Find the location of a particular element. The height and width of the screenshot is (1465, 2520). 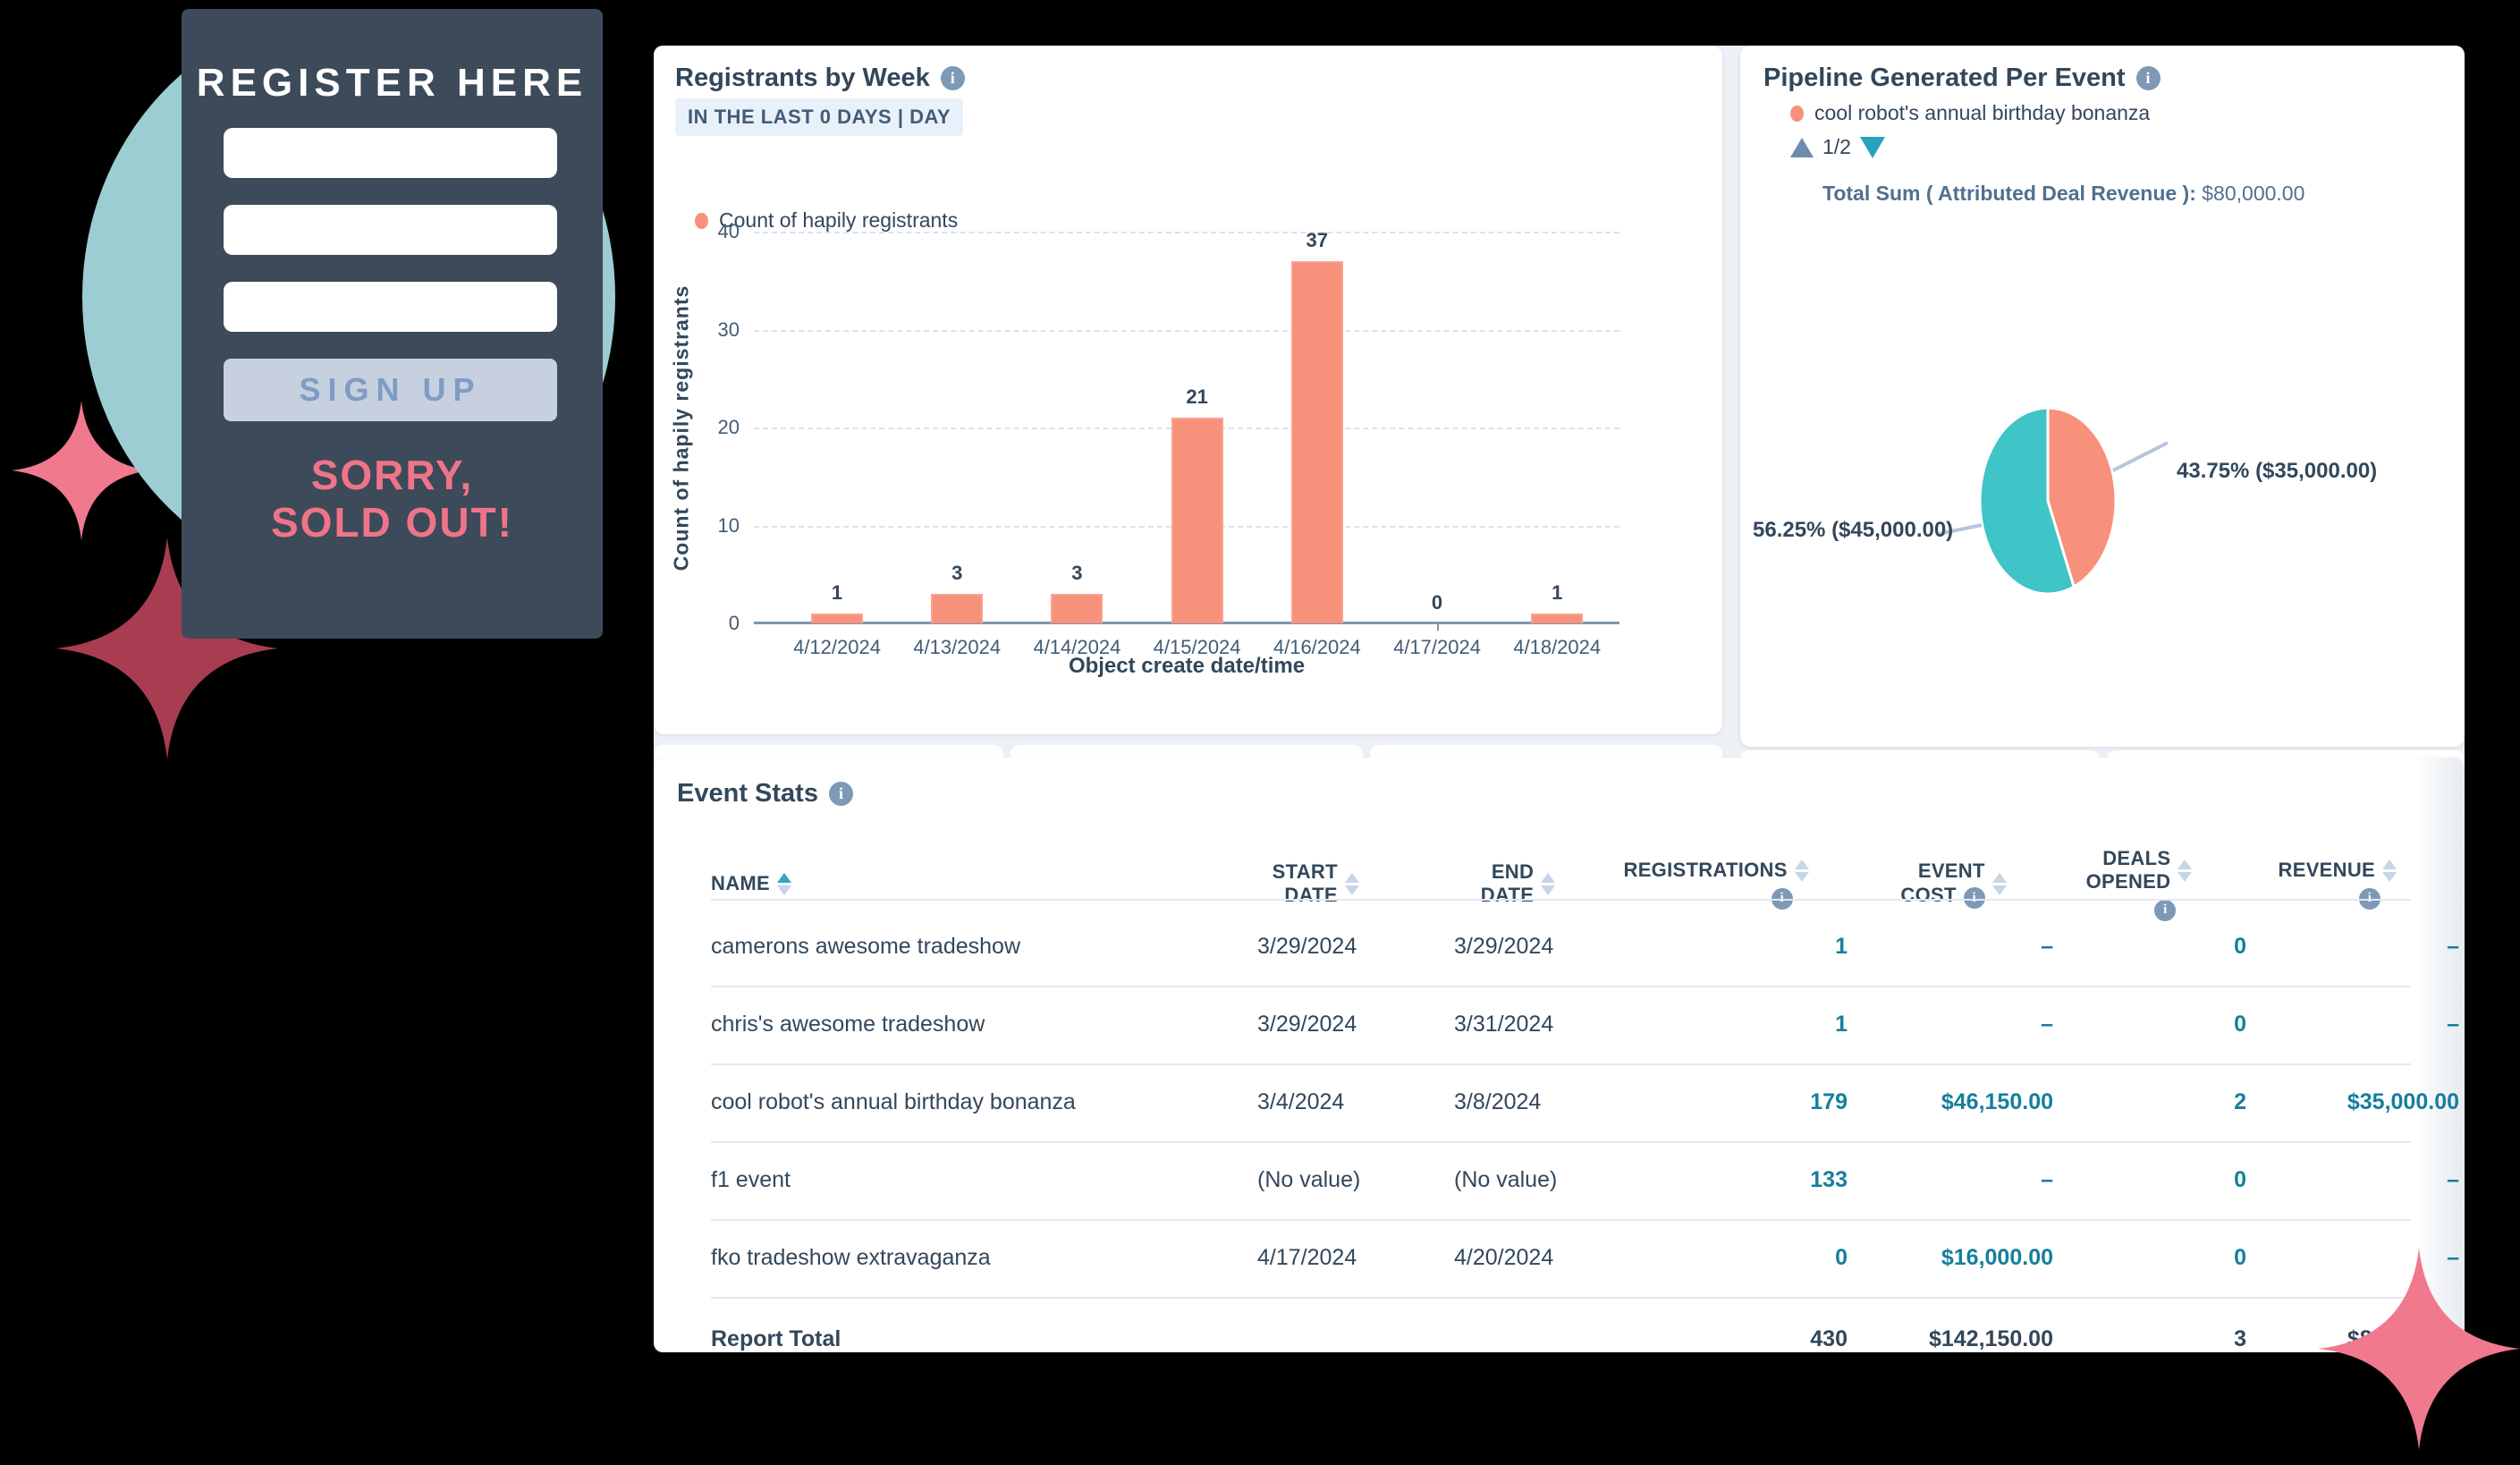

bar-4/14/2024: 3 is located at coordinates (1077, 428).